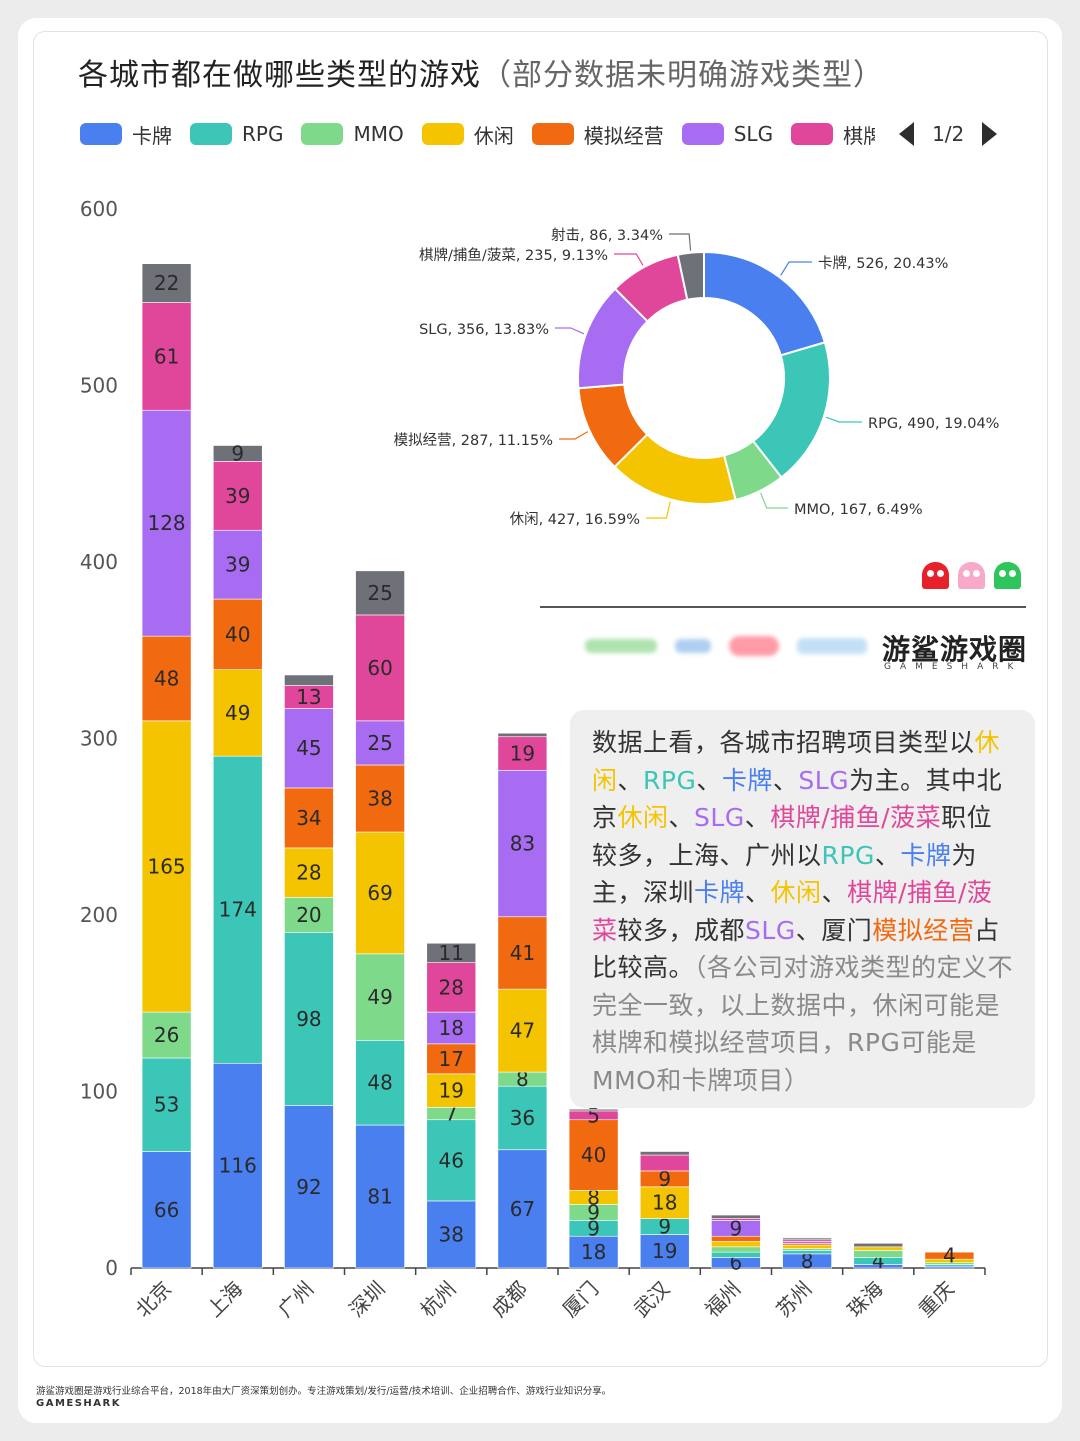 The height and width of the screenshot is (1441, 1080). Describe the element at coordinates (279, 75) in the screenshot. I see `title-main: 各城市都在做哪些类型的游戏` at that location.